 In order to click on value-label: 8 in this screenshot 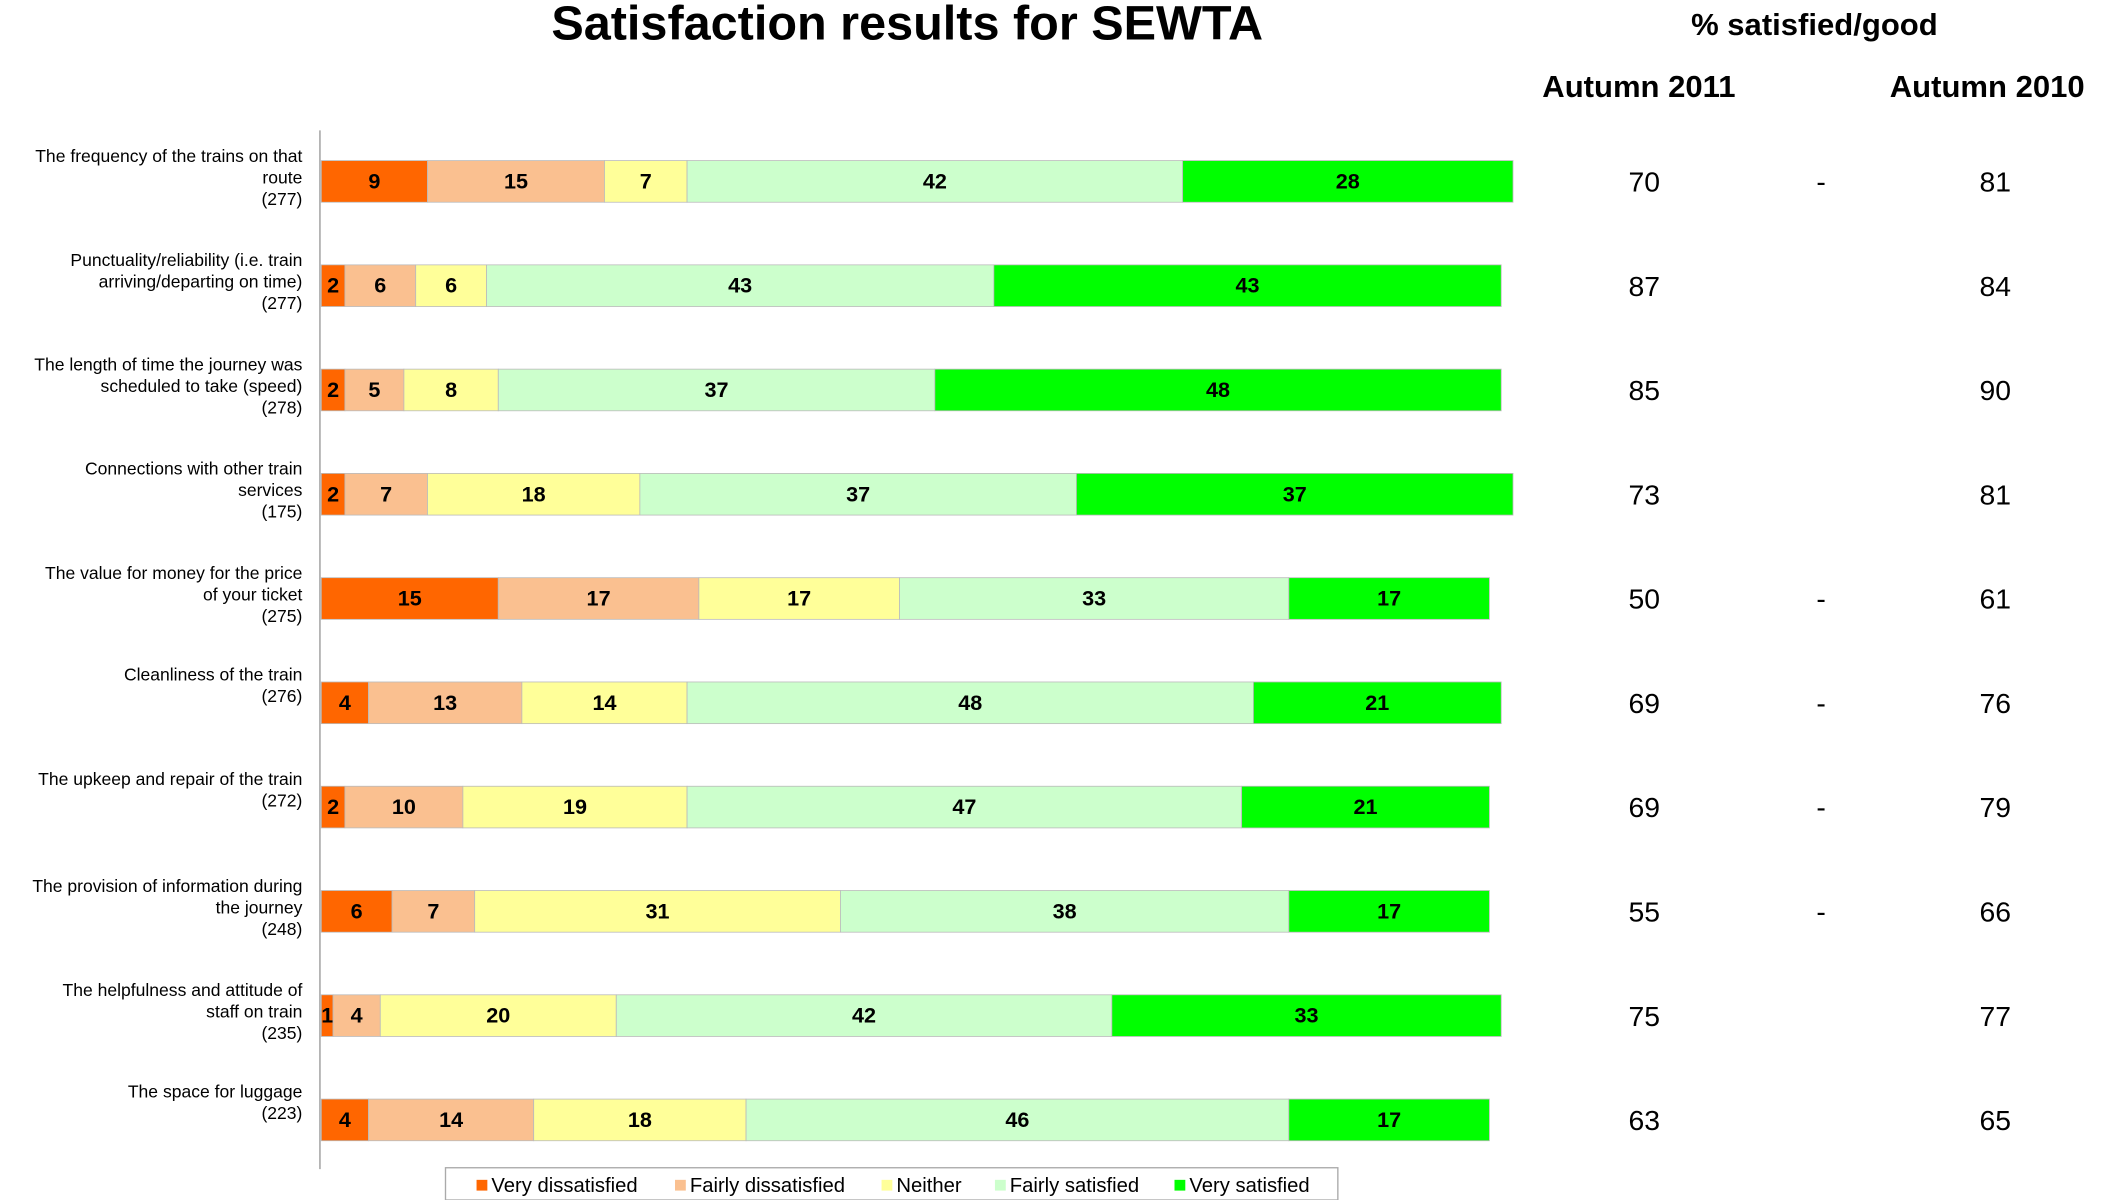, I will do `click(451, 389)`.